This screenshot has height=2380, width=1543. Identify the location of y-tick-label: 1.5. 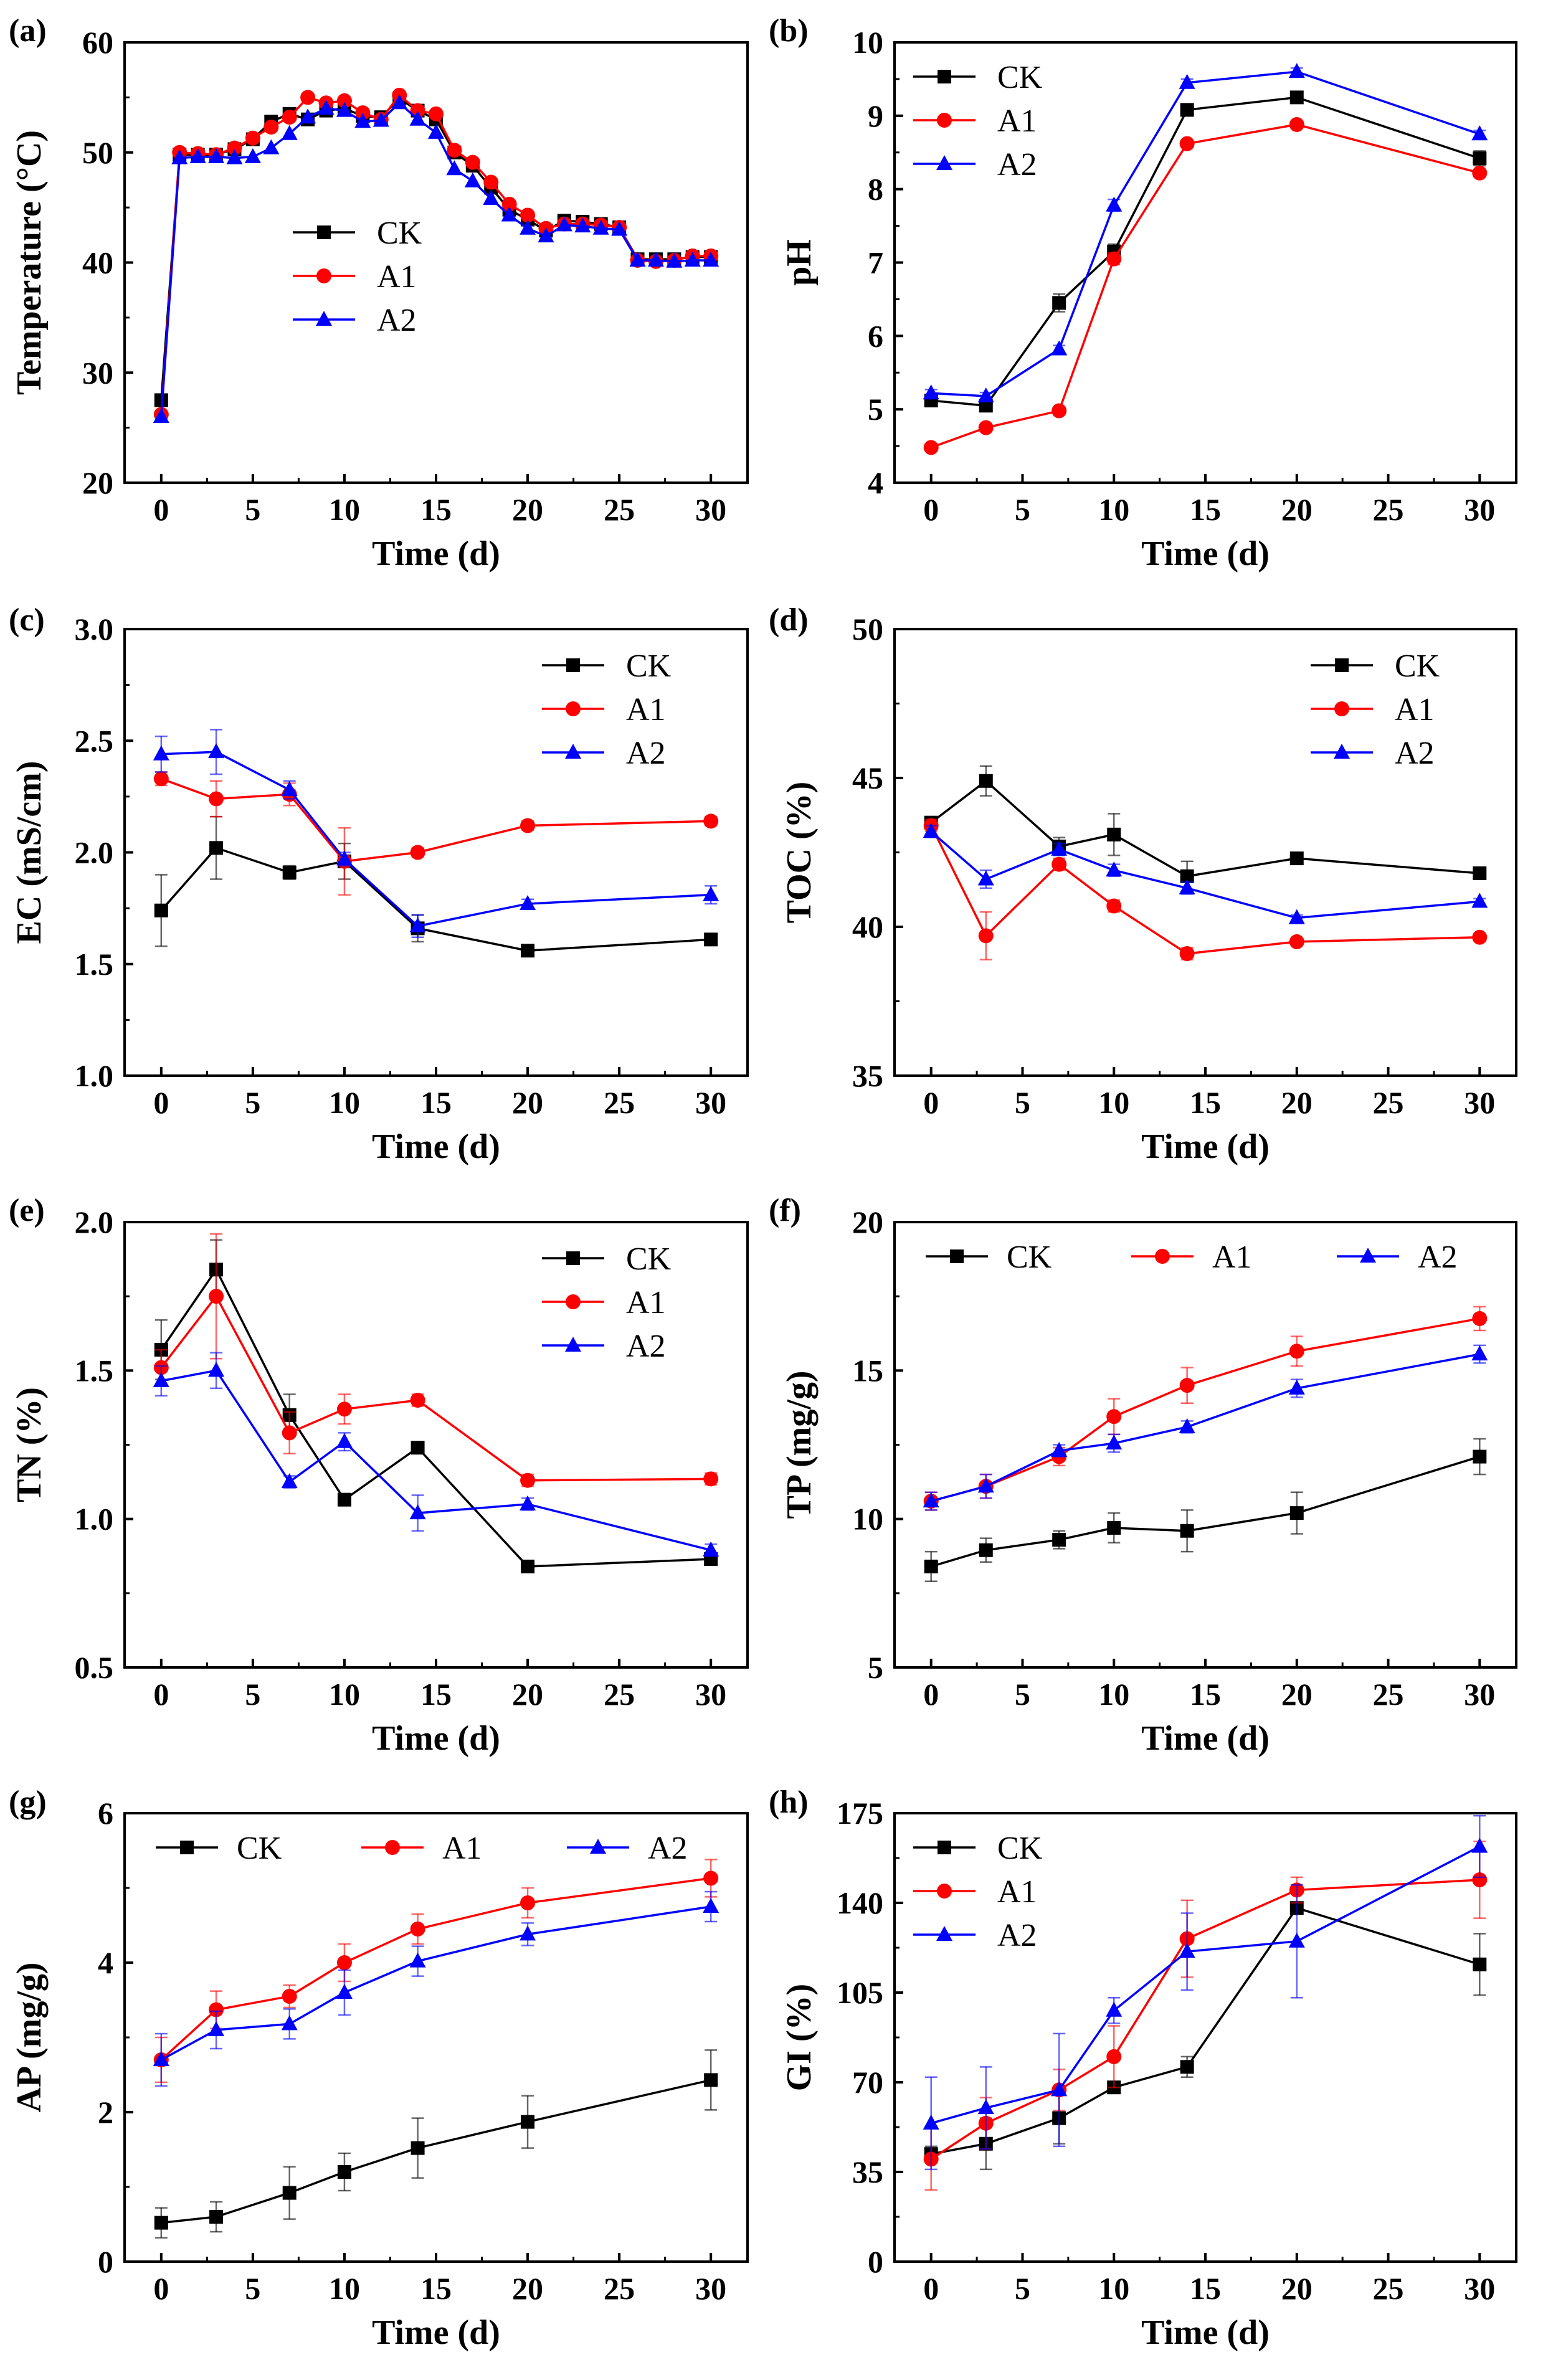
(94, 964).